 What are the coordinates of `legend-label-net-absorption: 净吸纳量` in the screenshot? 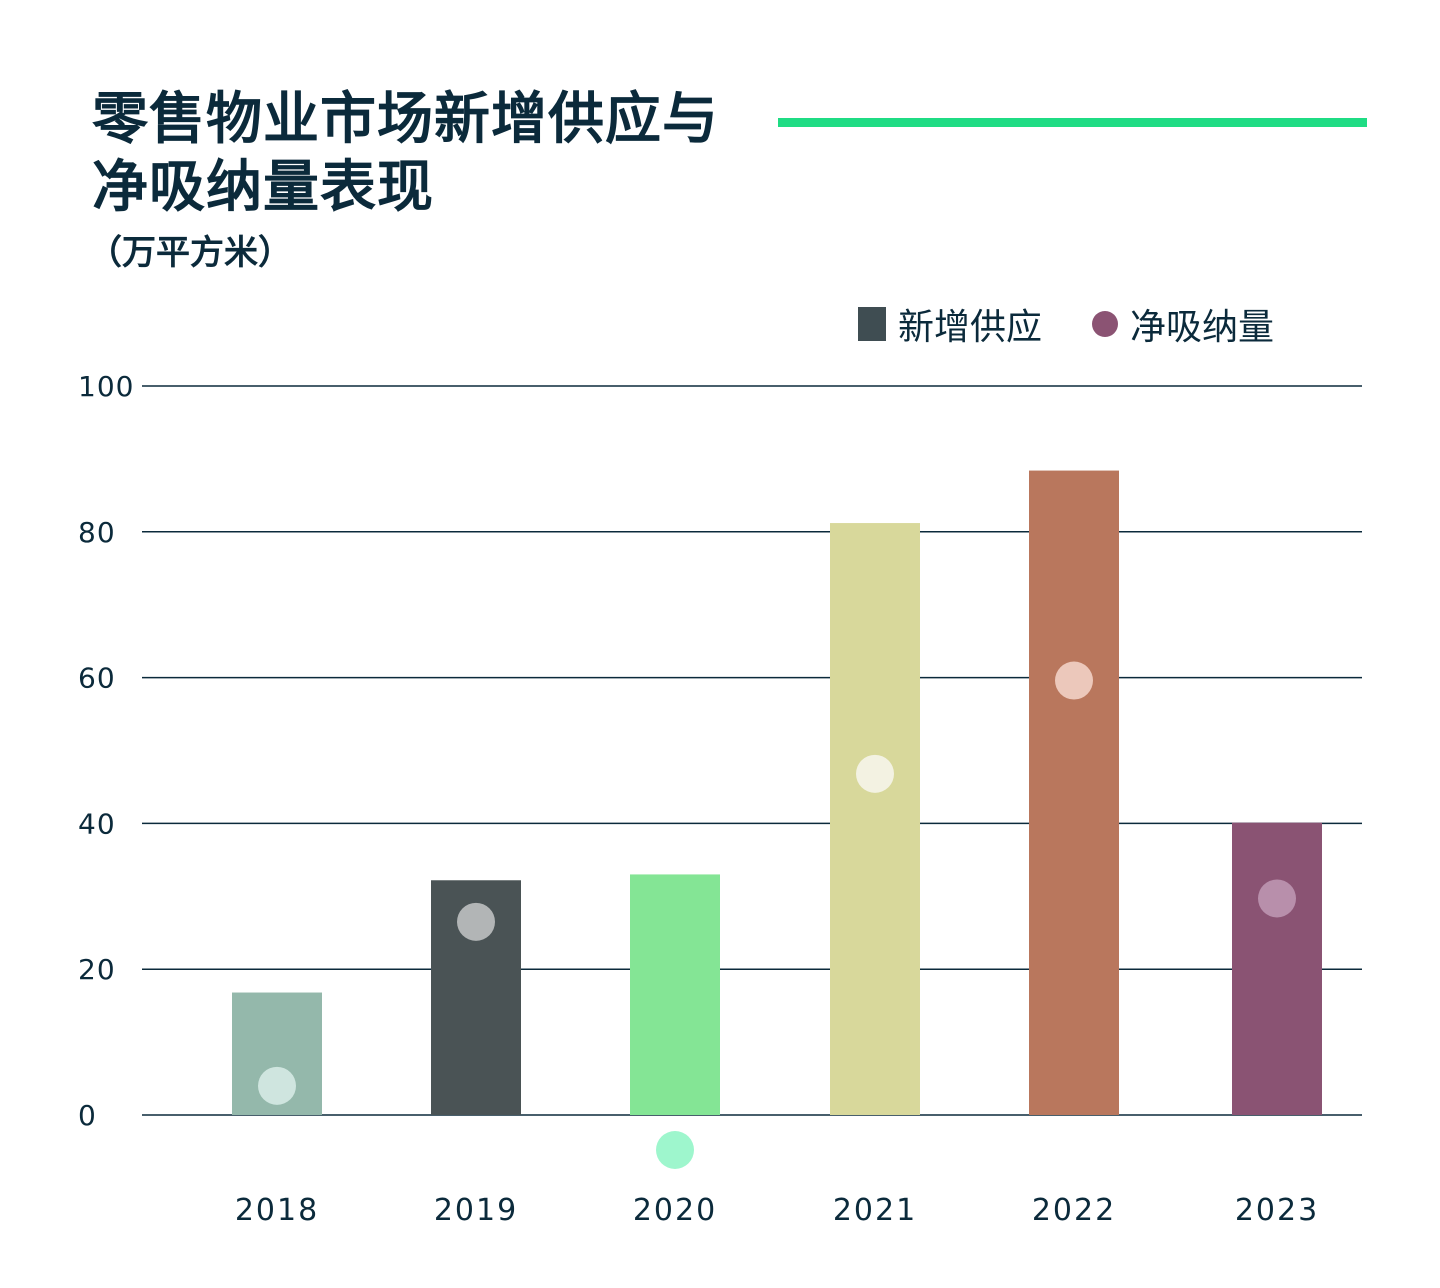 It's located at (1202, 327).